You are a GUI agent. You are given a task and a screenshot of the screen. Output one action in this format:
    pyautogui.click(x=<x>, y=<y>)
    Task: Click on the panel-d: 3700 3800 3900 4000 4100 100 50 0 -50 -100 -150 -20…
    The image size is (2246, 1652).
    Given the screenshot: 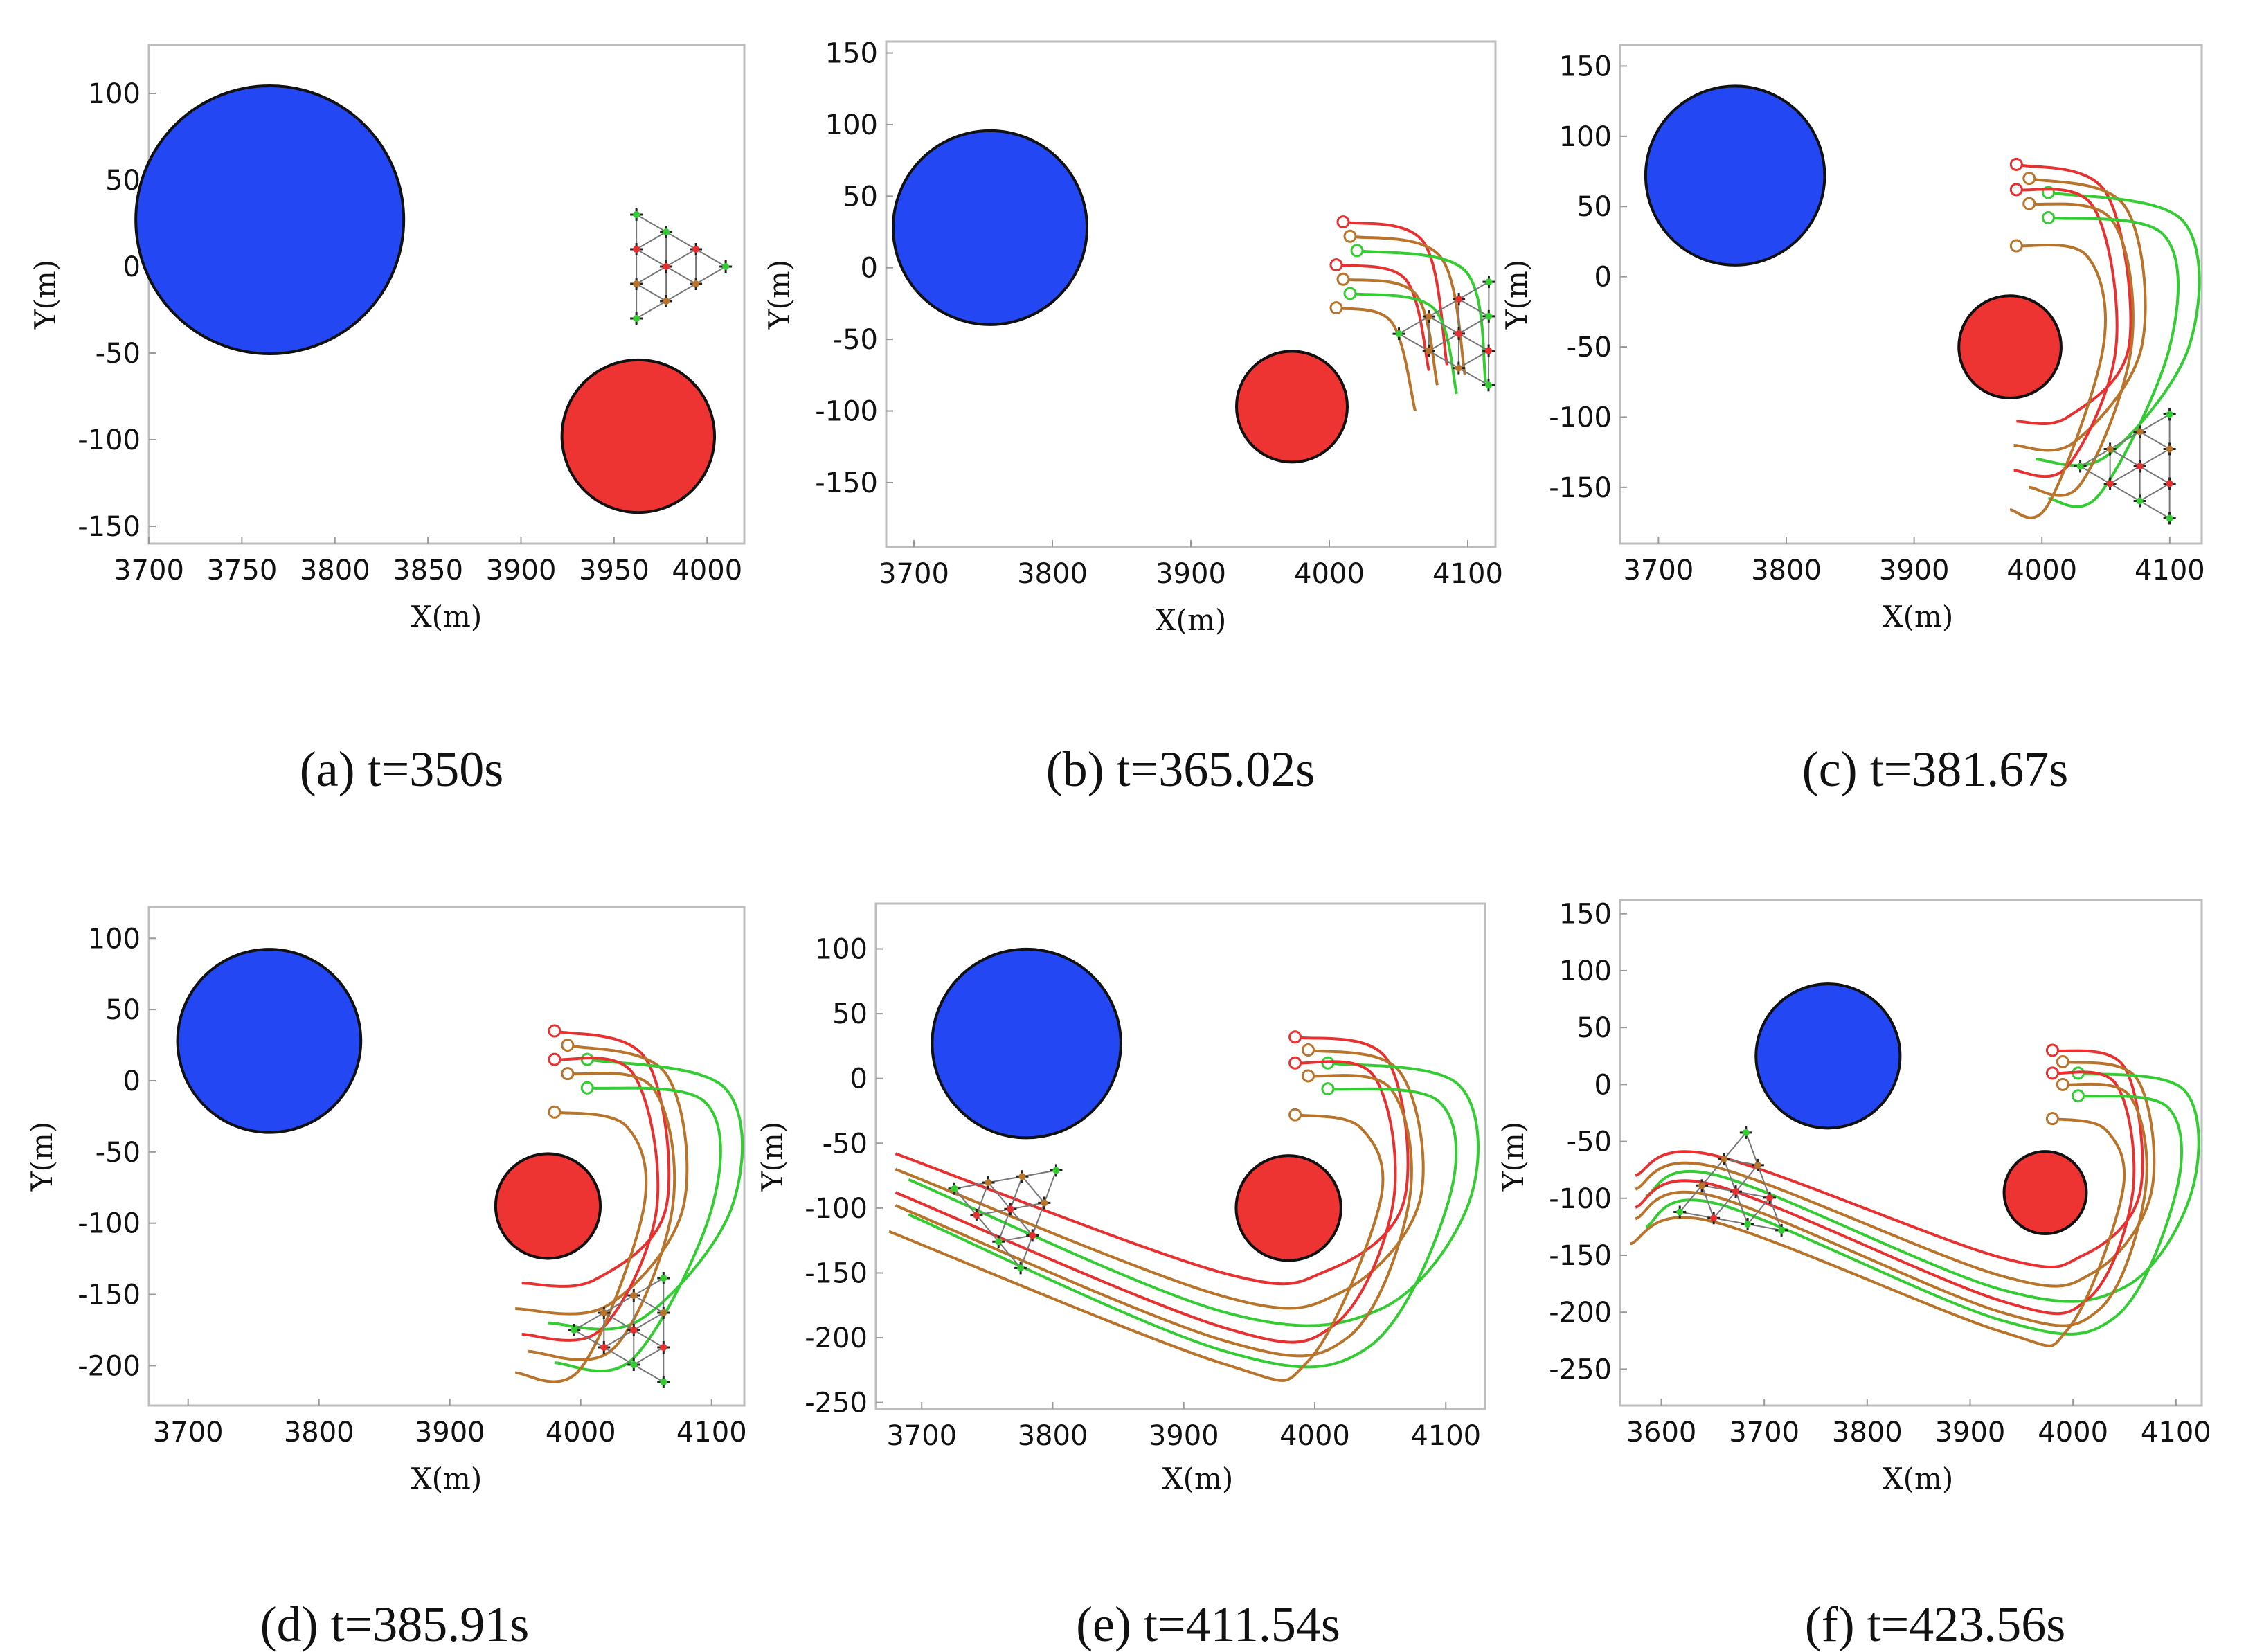 What is the action you would take?
    pyautogui.click(x=386, y=1279)
    